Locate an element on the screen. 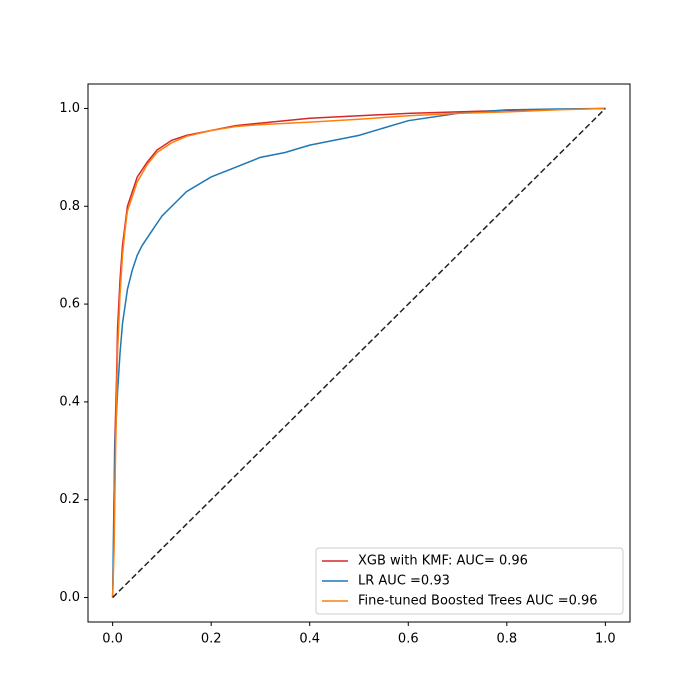 The height and width of the screenshot is (700, 700). x-tick-label: 0.2 is located at coordinates (211, 639).